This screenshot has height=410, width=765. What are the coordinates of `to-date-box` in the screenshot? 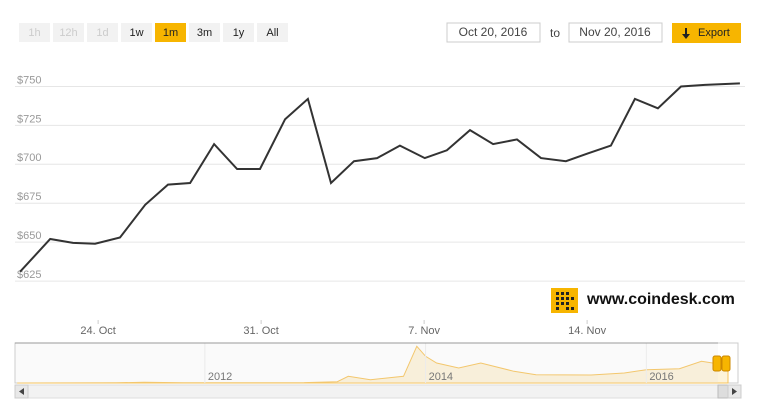 It's located at (615, 32).